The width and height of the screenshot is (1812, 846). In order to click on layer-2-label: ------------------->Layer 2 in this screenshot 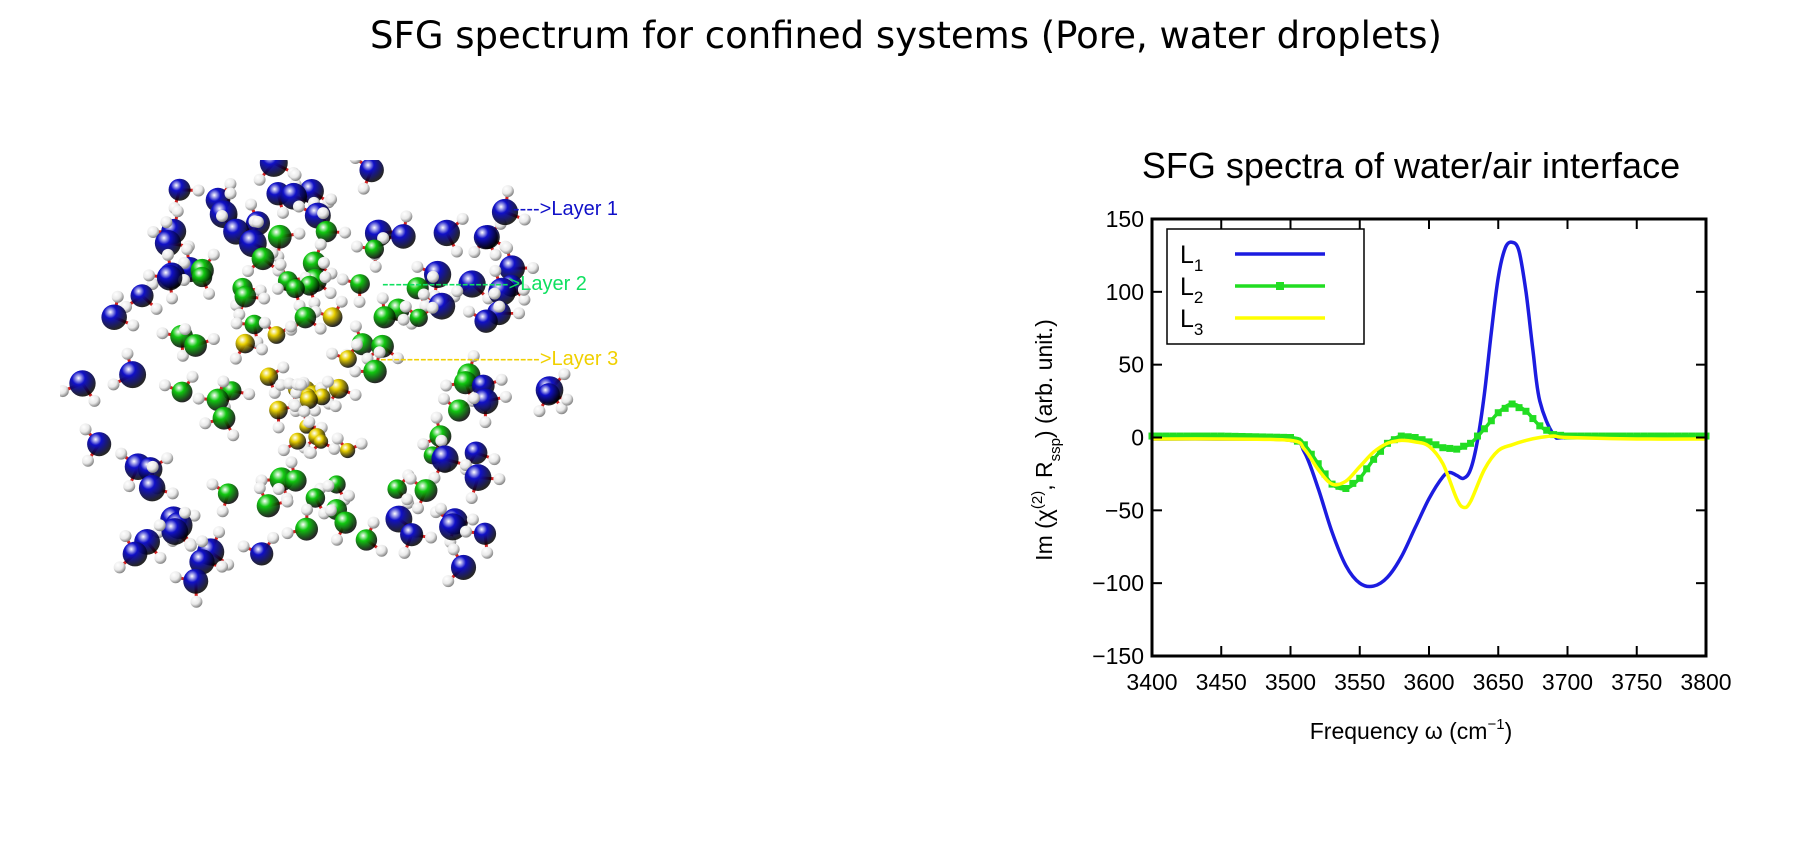, I will do `click(484, 284)`.